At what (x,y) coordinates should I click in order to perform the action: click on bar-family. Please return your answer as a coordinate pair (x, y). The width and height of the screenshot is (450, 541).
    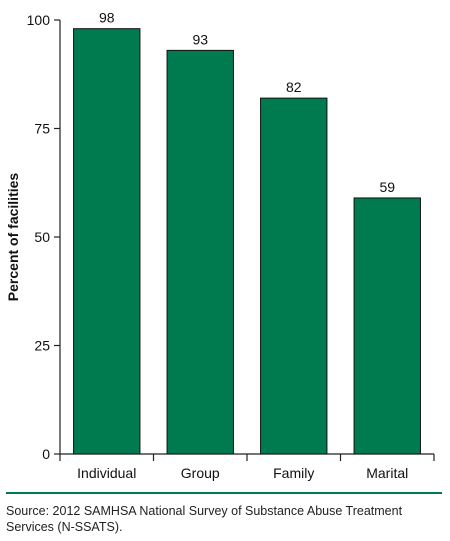
    Looking at the image, I should click on (294, 276).